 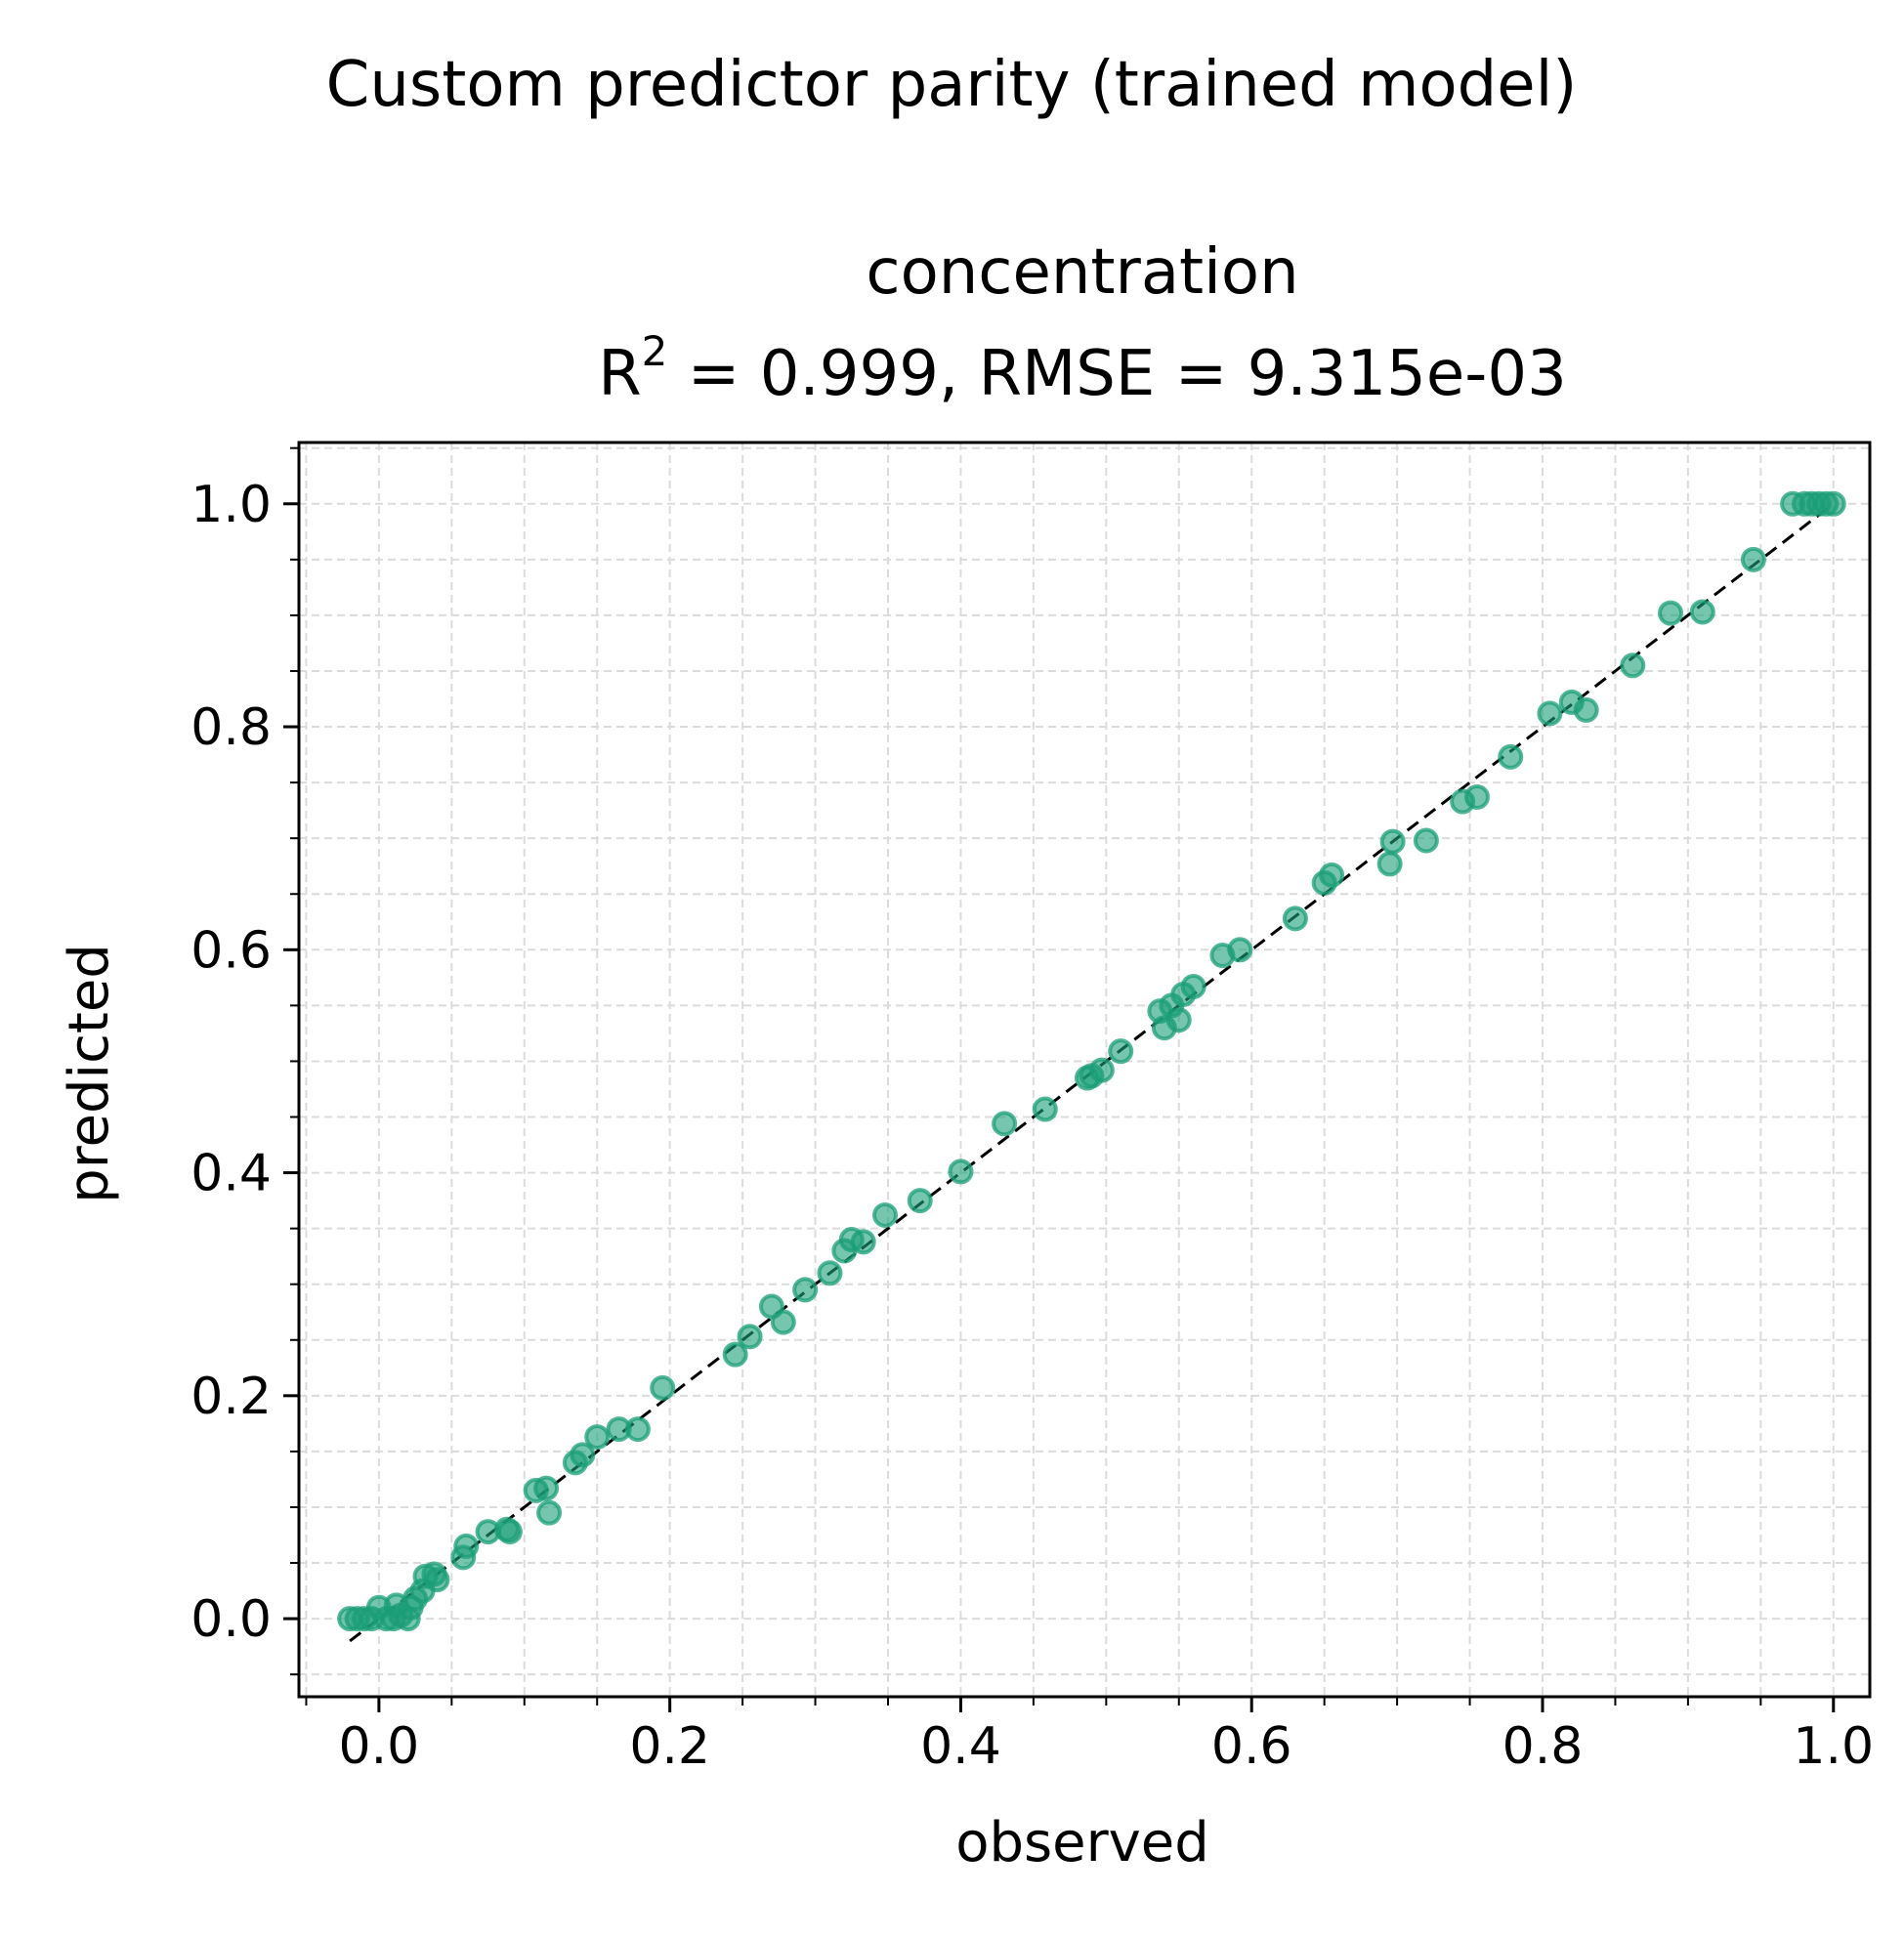 I want to click on chart-subtitle: R2 = 0.999, RMSE = 9.315e-03, so click(x=1082, y=368).